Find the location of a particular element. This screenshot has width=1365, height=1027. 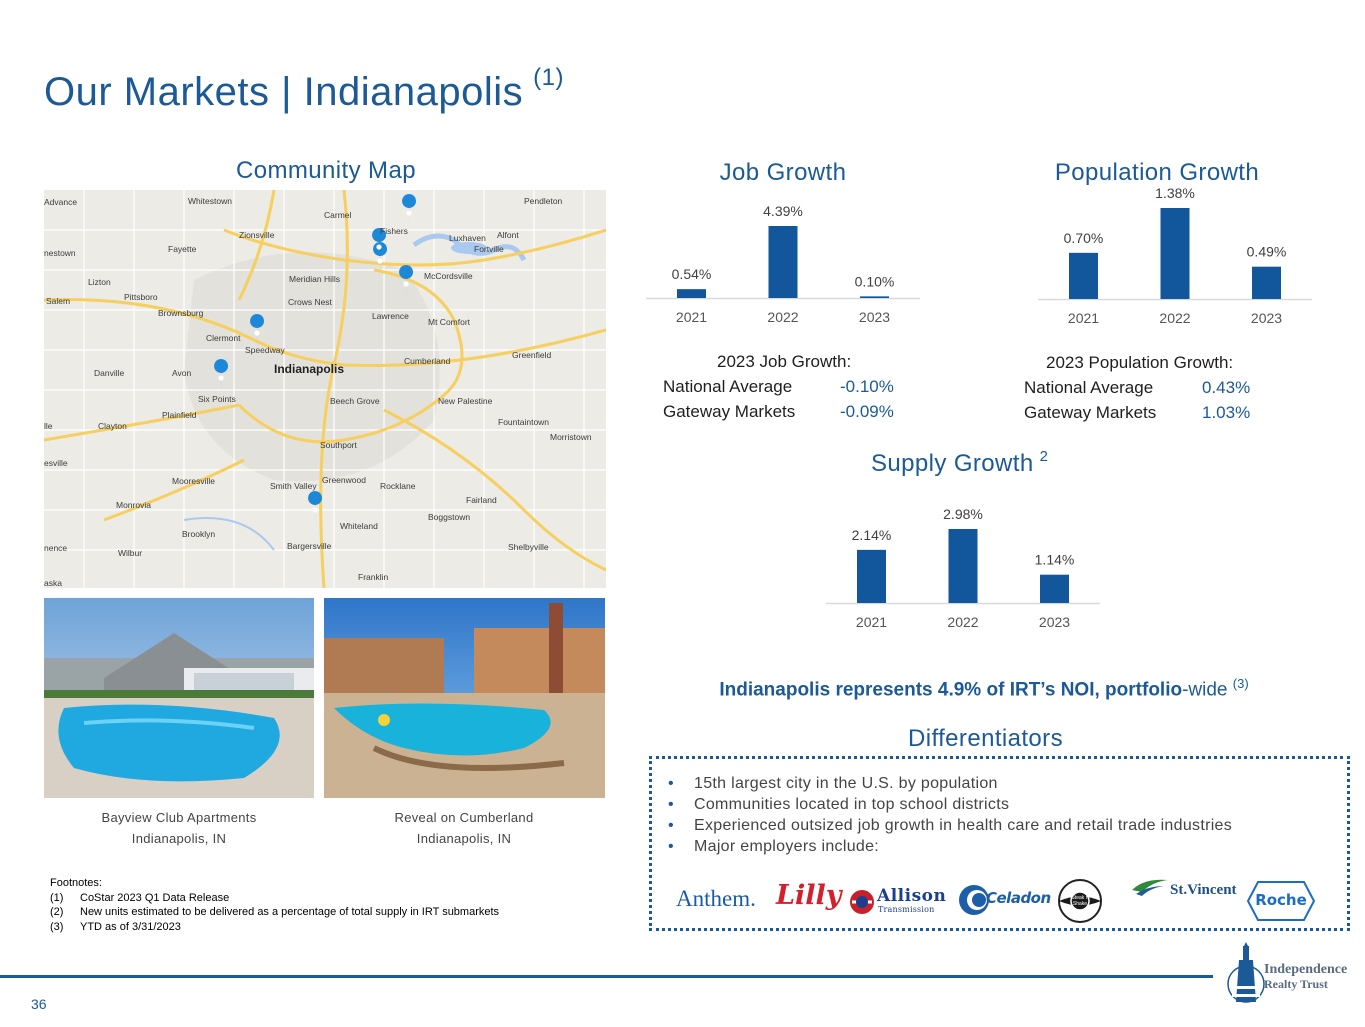

page-title-footnote-marker: (1) is located at coordinates (548, 77).